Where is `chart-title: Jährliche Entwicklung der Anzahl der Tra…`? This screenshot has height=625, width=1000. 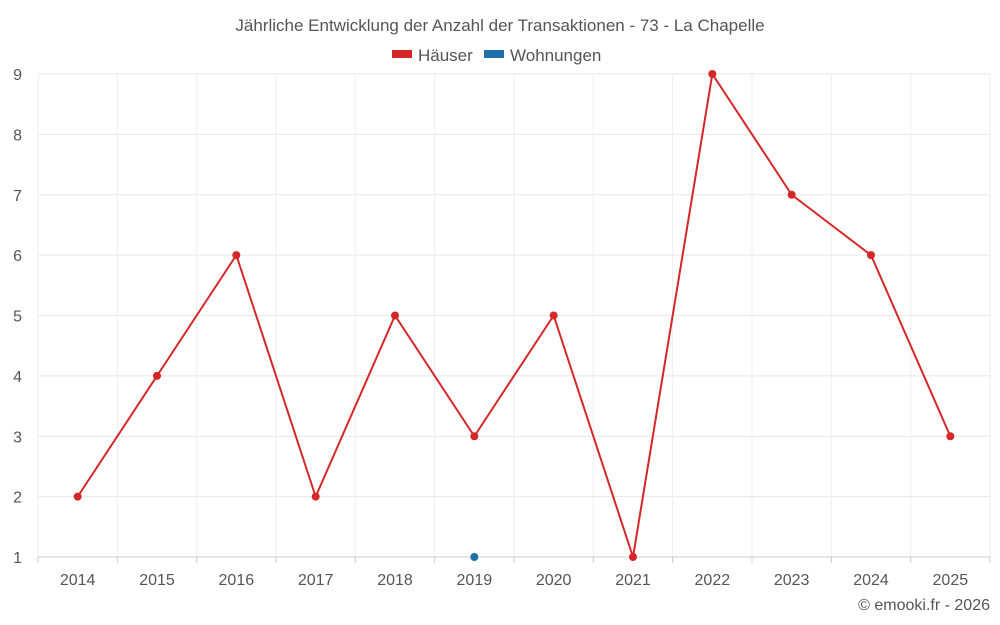
chart-title: Jährliche Entwicklung der Anzahl der Tra… is located at coordinates (499, 25).